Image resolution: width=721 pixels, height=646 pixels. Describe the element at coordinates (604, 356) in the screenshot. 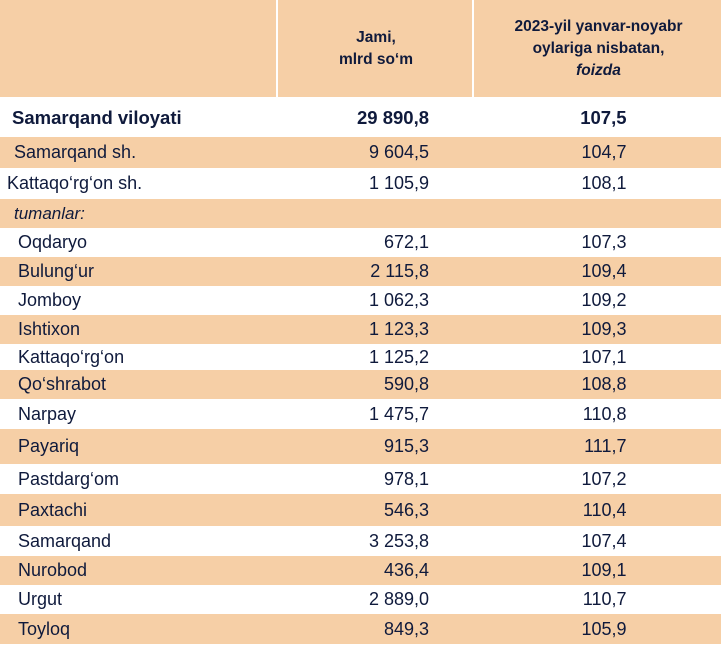

I see `row-foizda-value: 107,1` at that location.